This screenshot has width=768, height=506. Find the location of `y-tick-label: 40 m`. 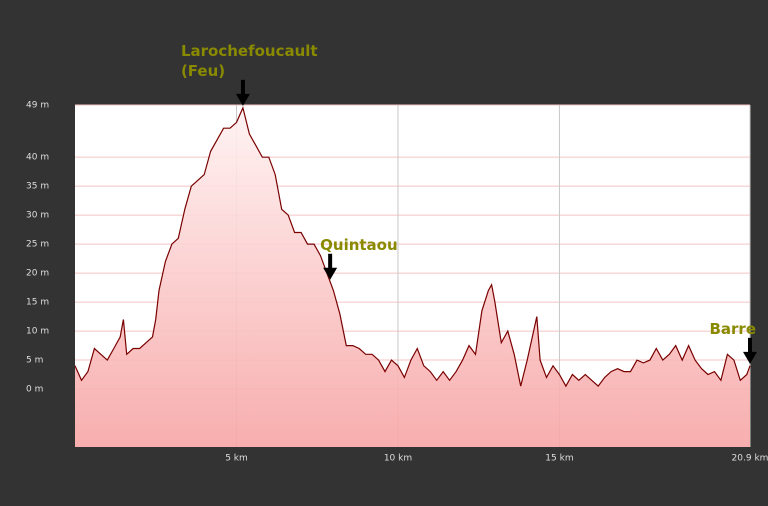

y-tick-label: 40 m is located at coordinates (37, 158).